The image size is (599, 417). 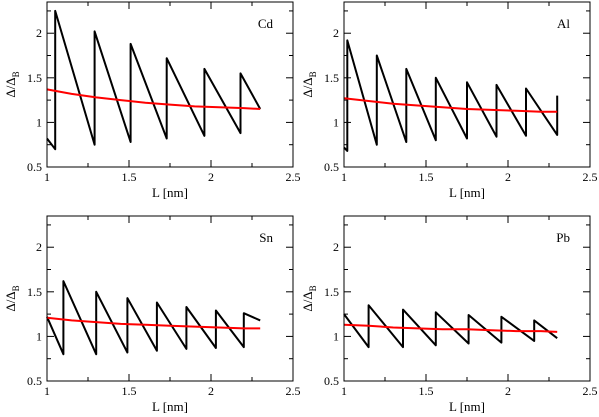 I want to click on panel-label: Pb, so click(x=563, y=237).